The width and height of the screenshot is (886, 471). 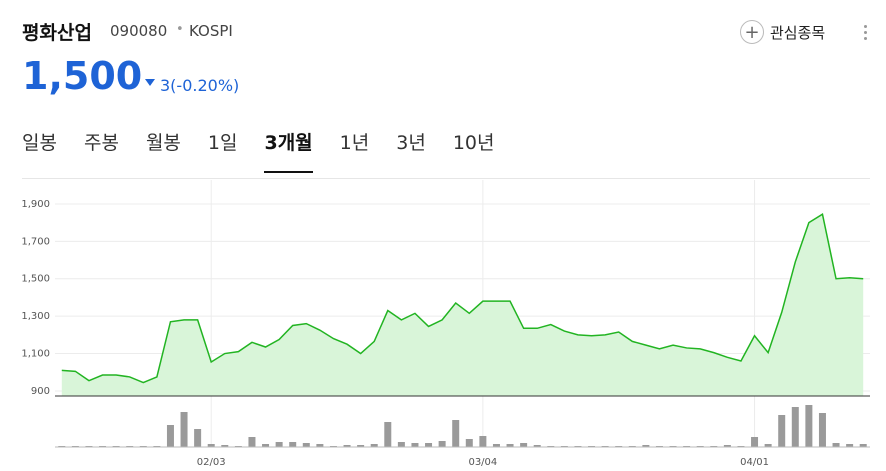 I want to click on y-tick-label: 1,300, so click(x=35, y=316).